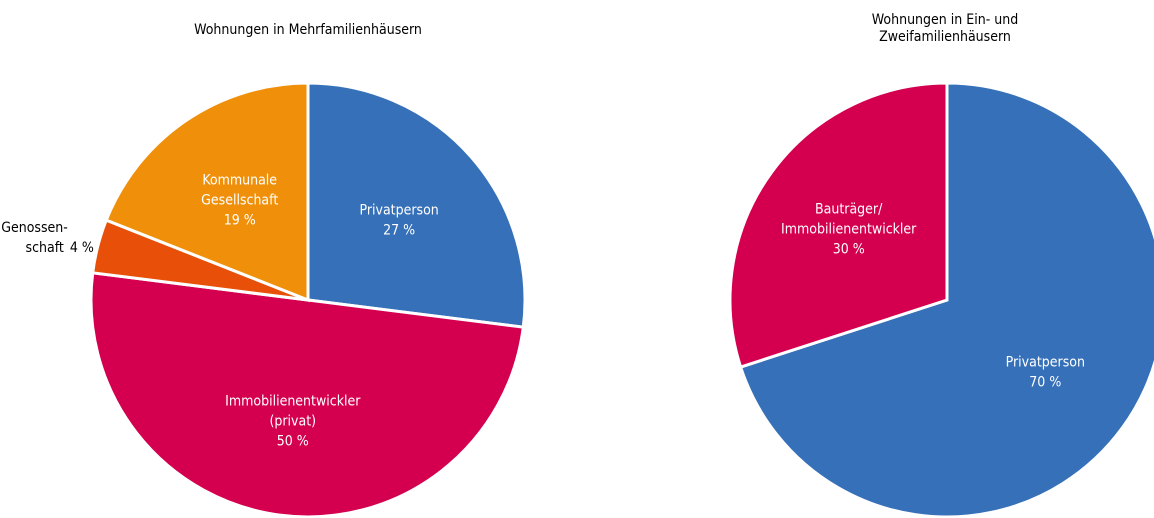 Image resolution: width=1154 pixels, height=518 pixels. I want to click on slice-label: Bauträger/Immobilienentwickler, so click(849, 220).